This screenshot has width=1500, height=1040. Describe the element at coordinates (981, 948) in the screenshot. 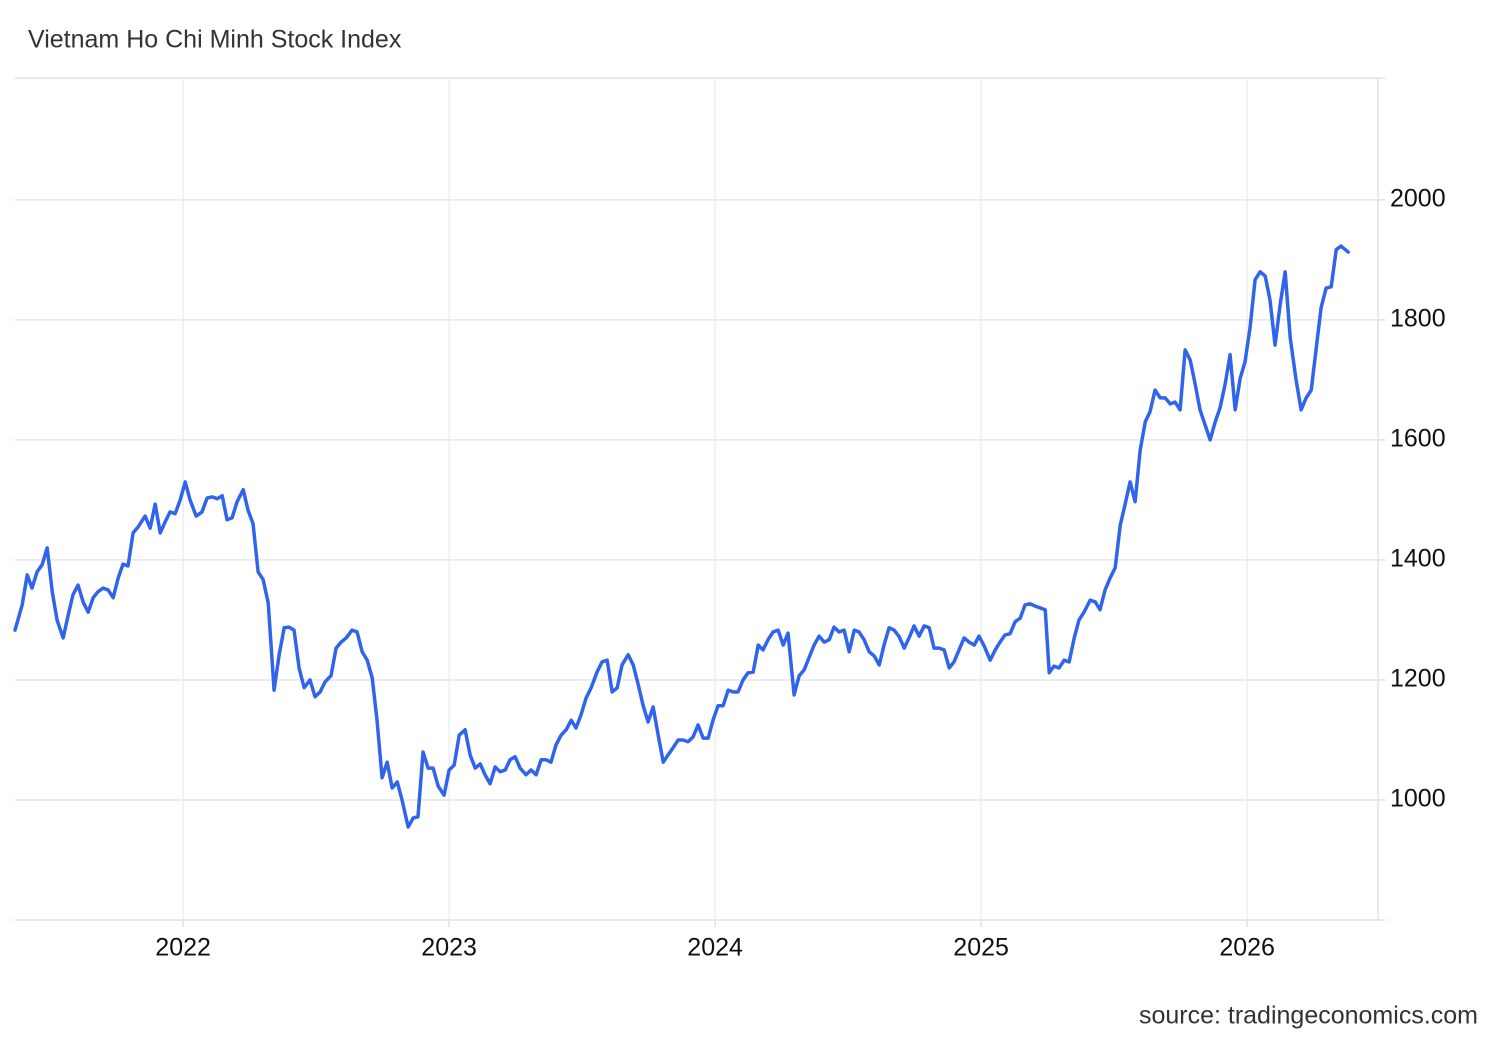

I see `x-tick-label: 2025` at that location.